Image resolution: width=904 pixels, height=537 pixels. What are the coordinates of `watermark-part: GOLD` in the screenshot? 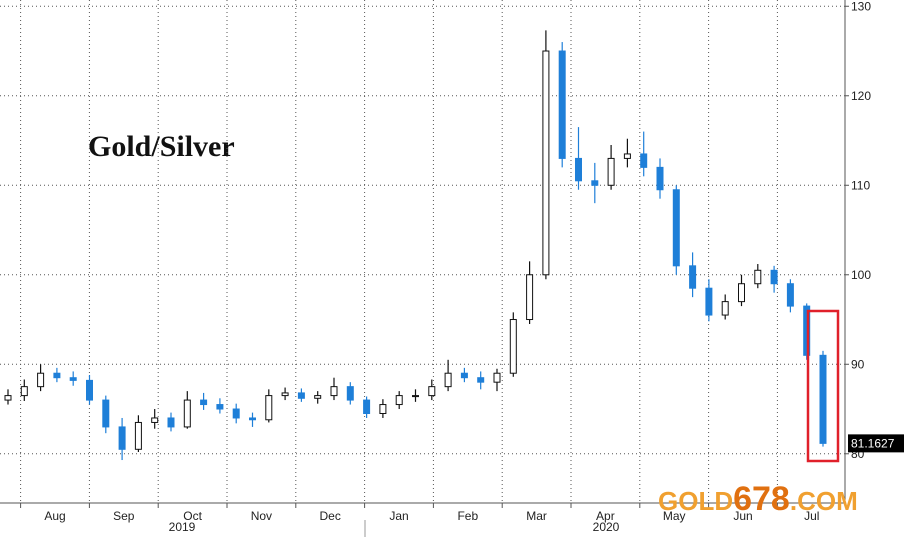 It's located at (695, 501).